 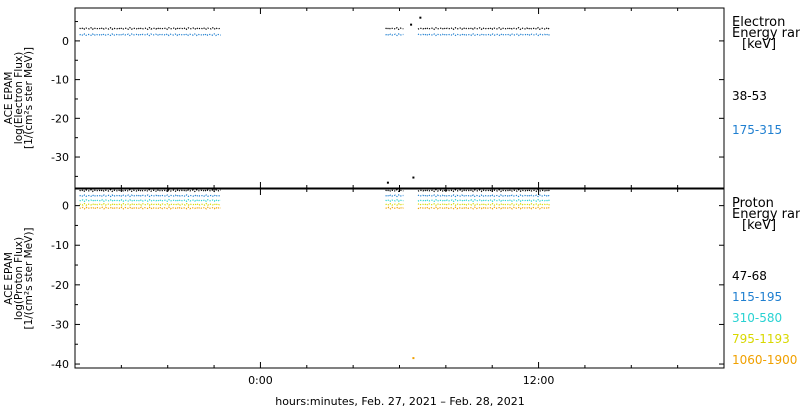 What do you see at coordinates (60, 245) in the screenshot?
I see `proton-ytick-label: -10` at bounding box center [60, 245].